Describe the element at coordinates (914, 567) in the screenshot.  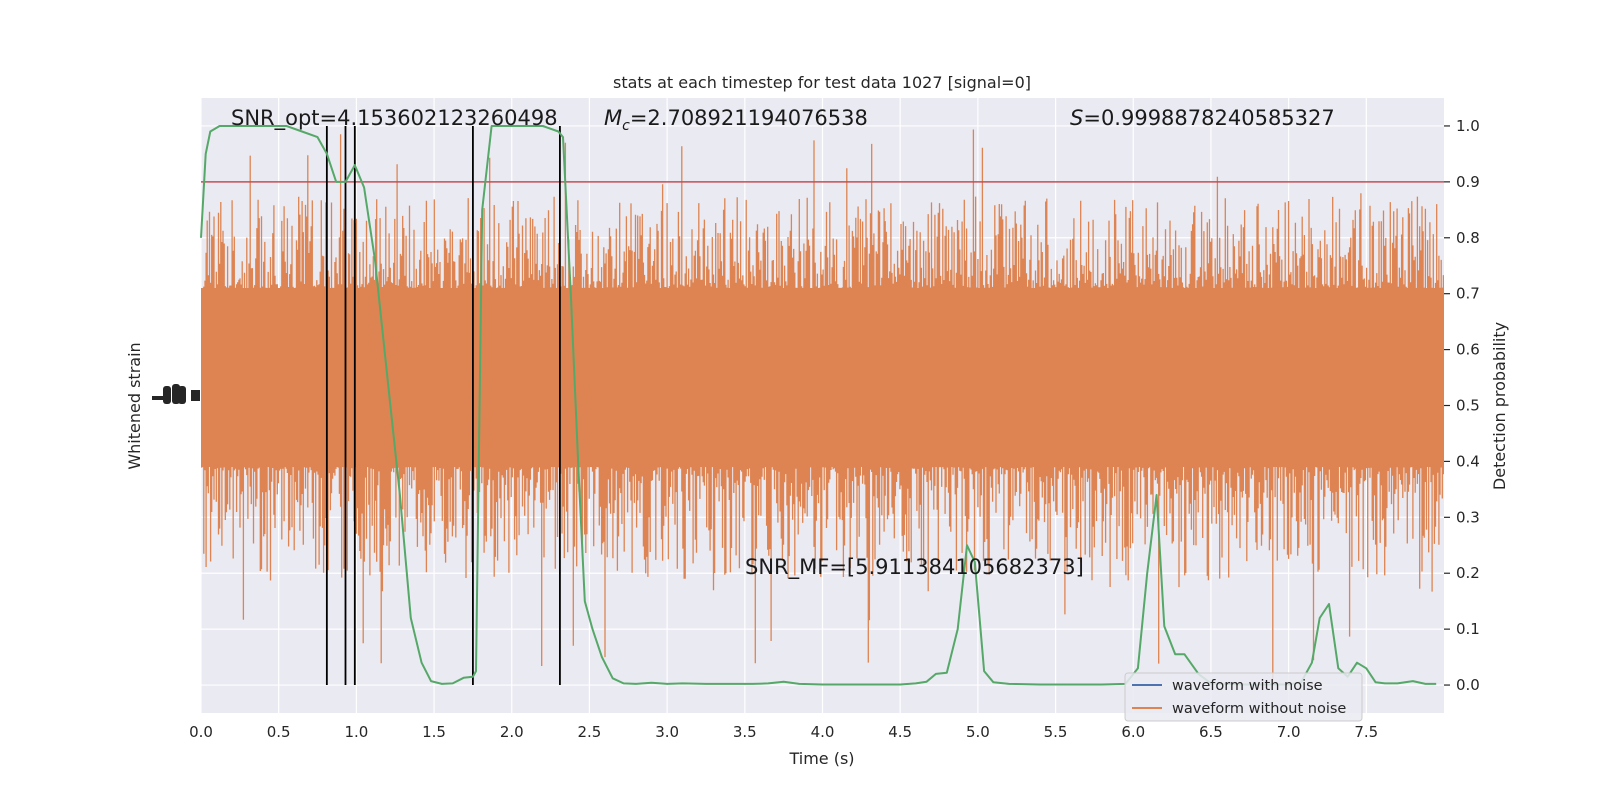
I see `snr-mf-annotation: SNR_MF=[5.911384105682373]` at that location.